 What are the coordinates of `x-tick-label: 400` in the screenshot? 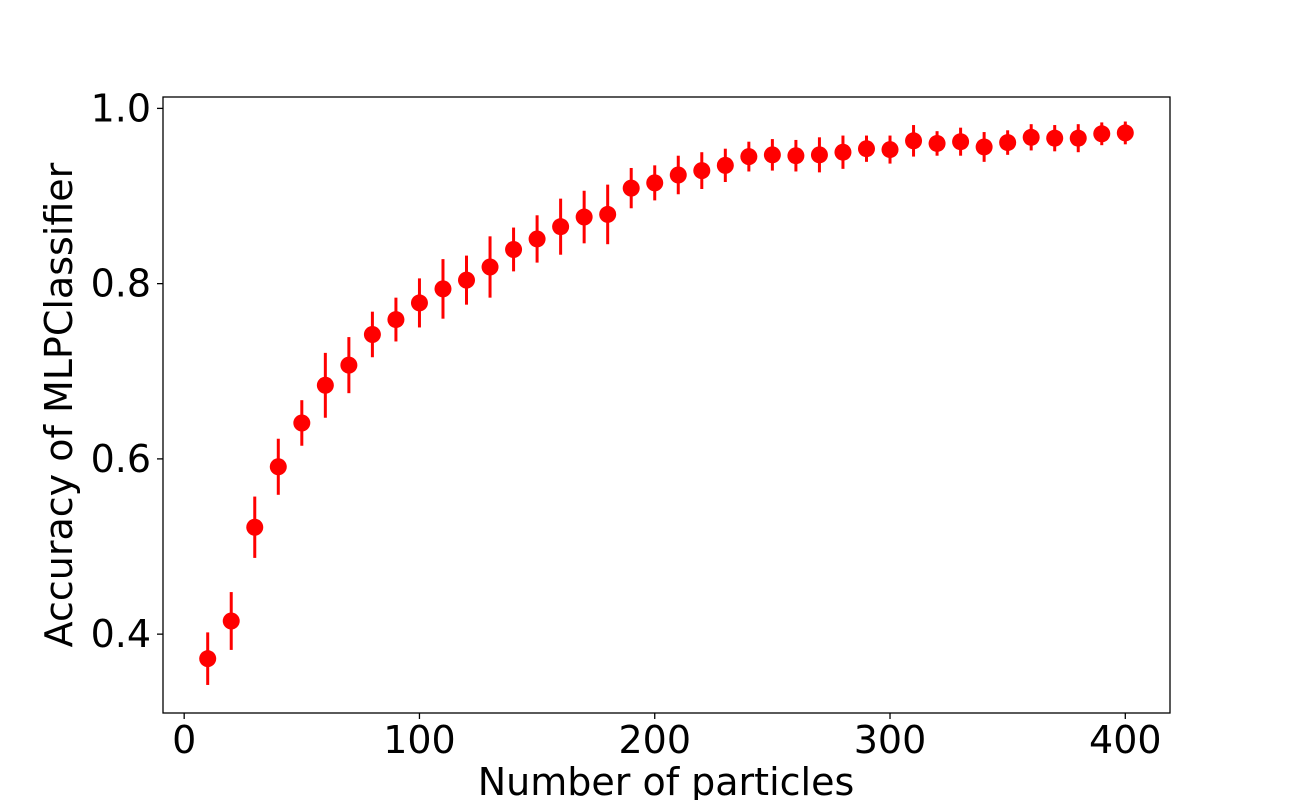 It's located at (1125, 740).